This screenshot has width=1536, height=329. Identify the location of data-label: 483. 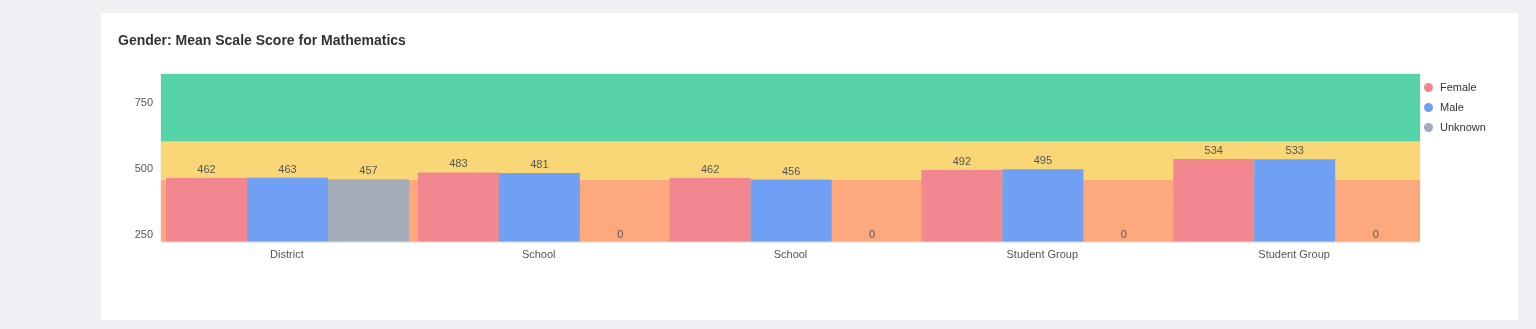
(458, 163).